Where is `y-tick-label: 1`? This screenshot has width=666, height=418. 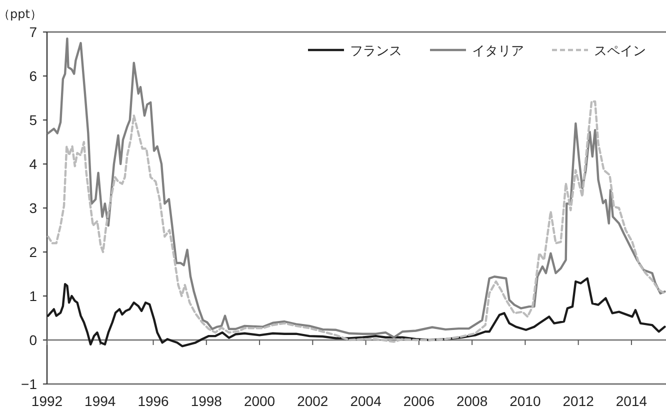 y-tick-label: 1 is located at coordinates (33, 296).